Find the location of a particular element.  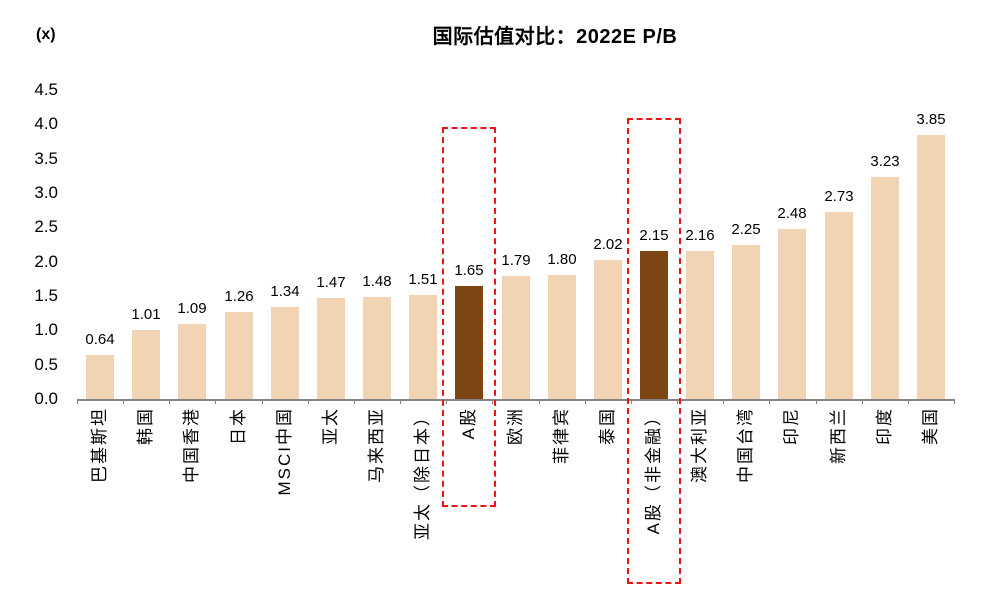

bar-value-label: 2.73 is located at coordinates (839, 196).